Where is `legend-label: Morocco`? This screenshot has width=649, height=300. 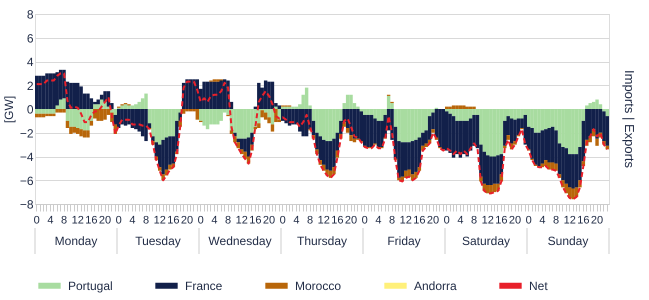 legend-label: Morocco is located at coordinates (318, 285).